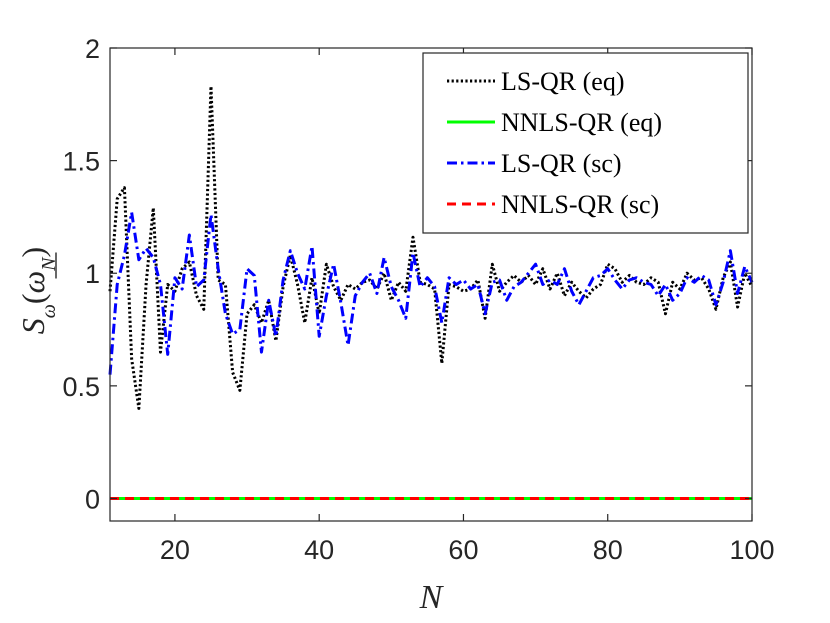  I want to click on y-axis-label: Sω(ωN), so click(37, 290).